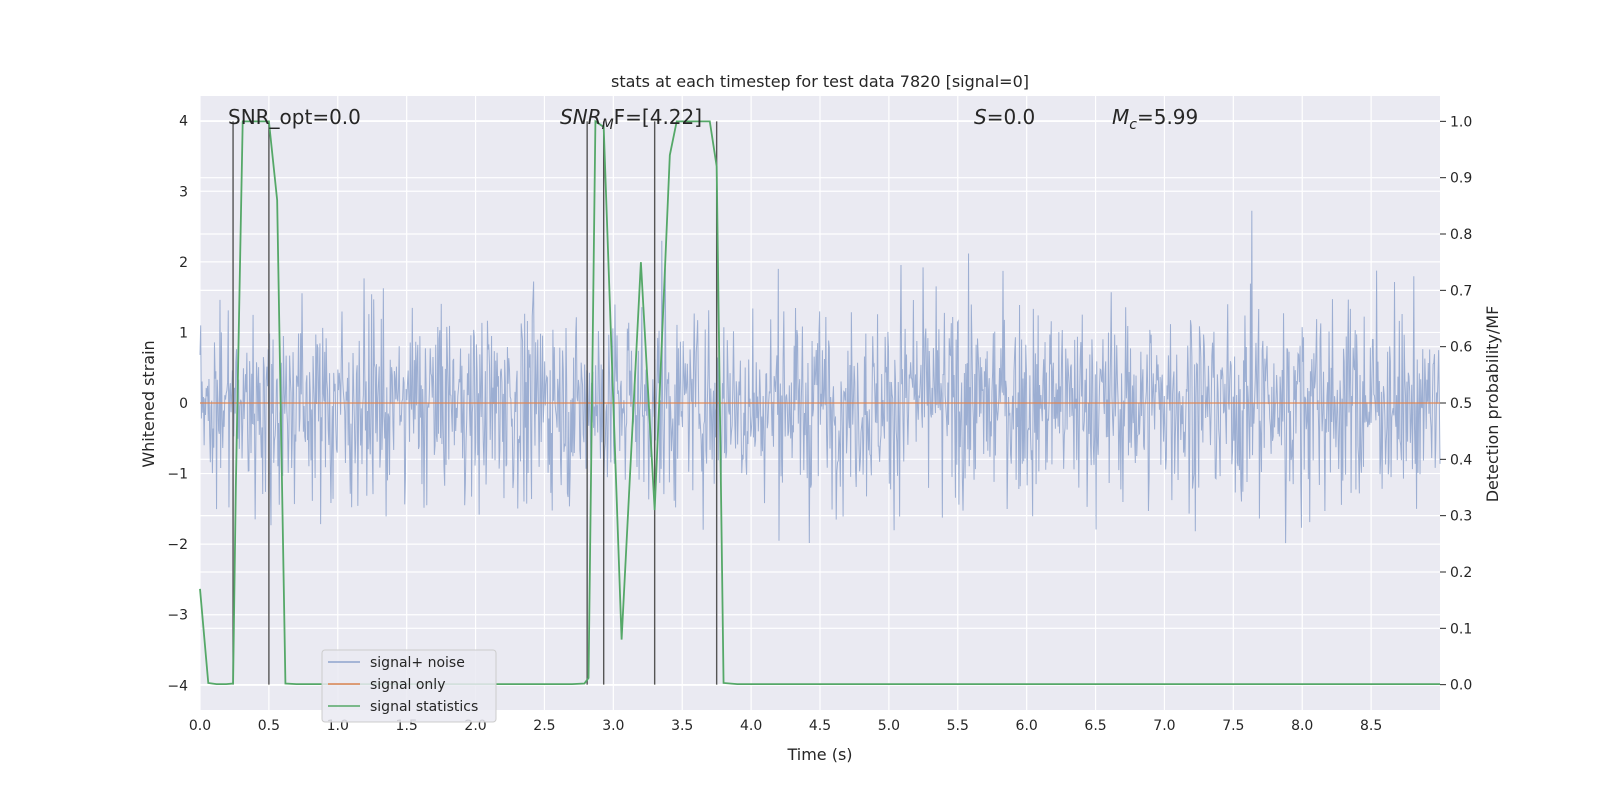 The height and width of the screenshot is (800, 1600). What do you see at coordinates (183, 122) in the screenshot?
I see `y-tick-label-left: 4` at bounding box center [183, 122].